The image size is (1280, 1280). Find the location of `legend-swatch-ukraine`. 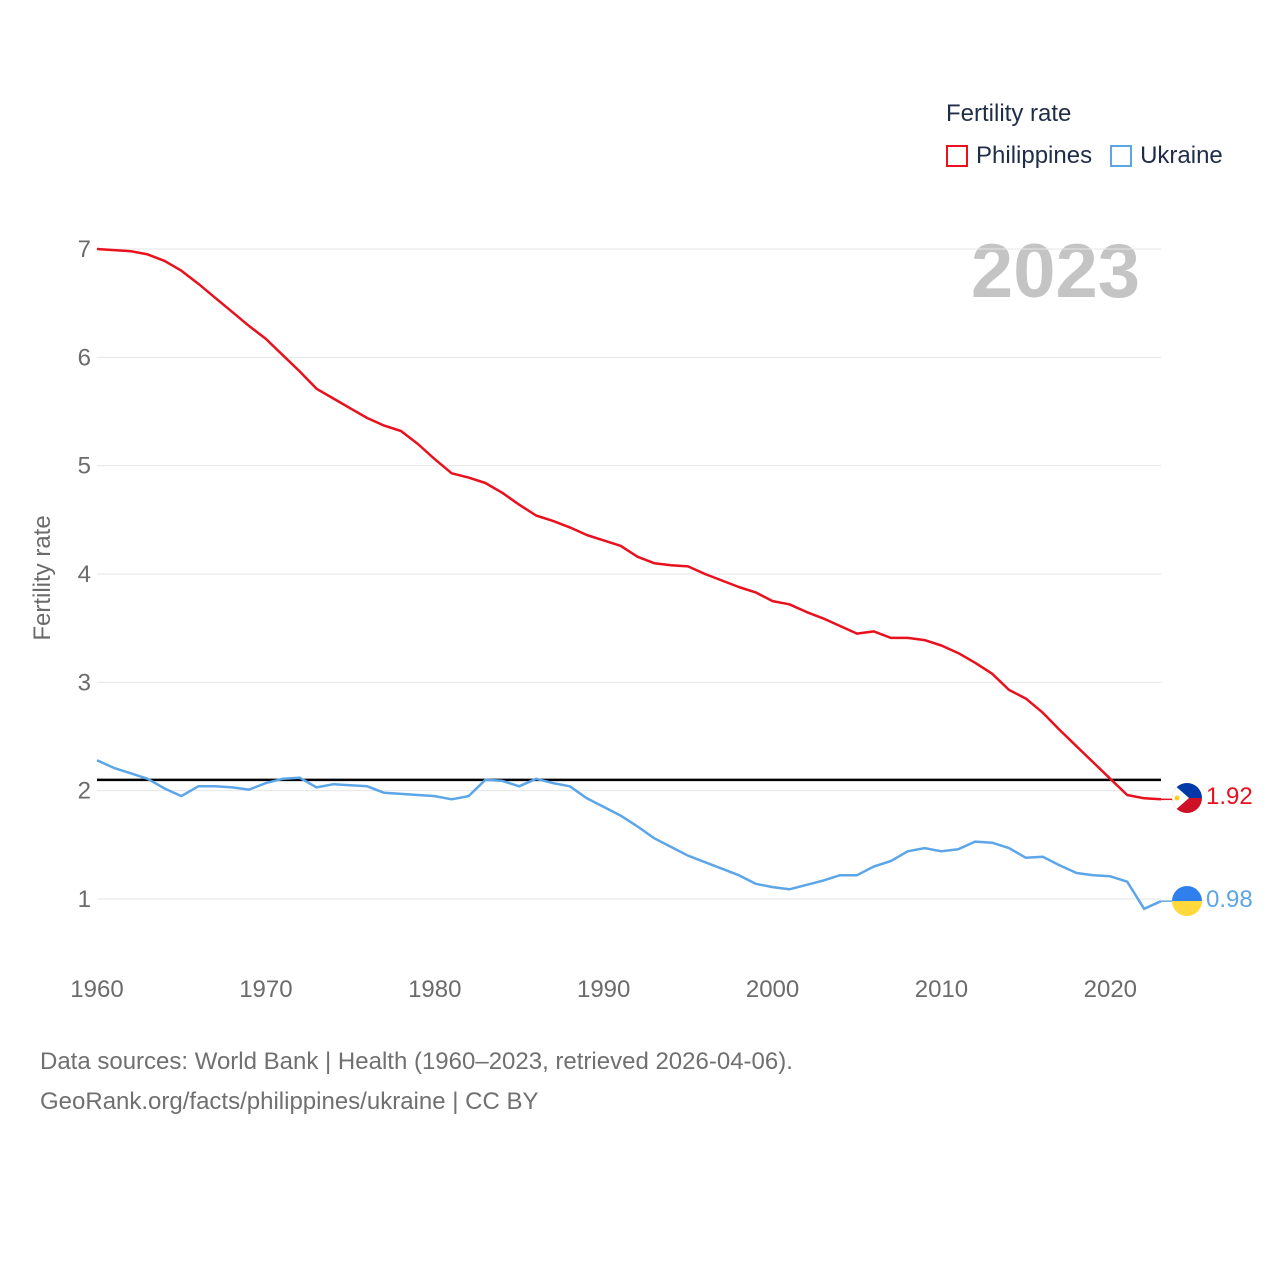

legend-swatch-ukraine is located at coordinates (1121, 156).